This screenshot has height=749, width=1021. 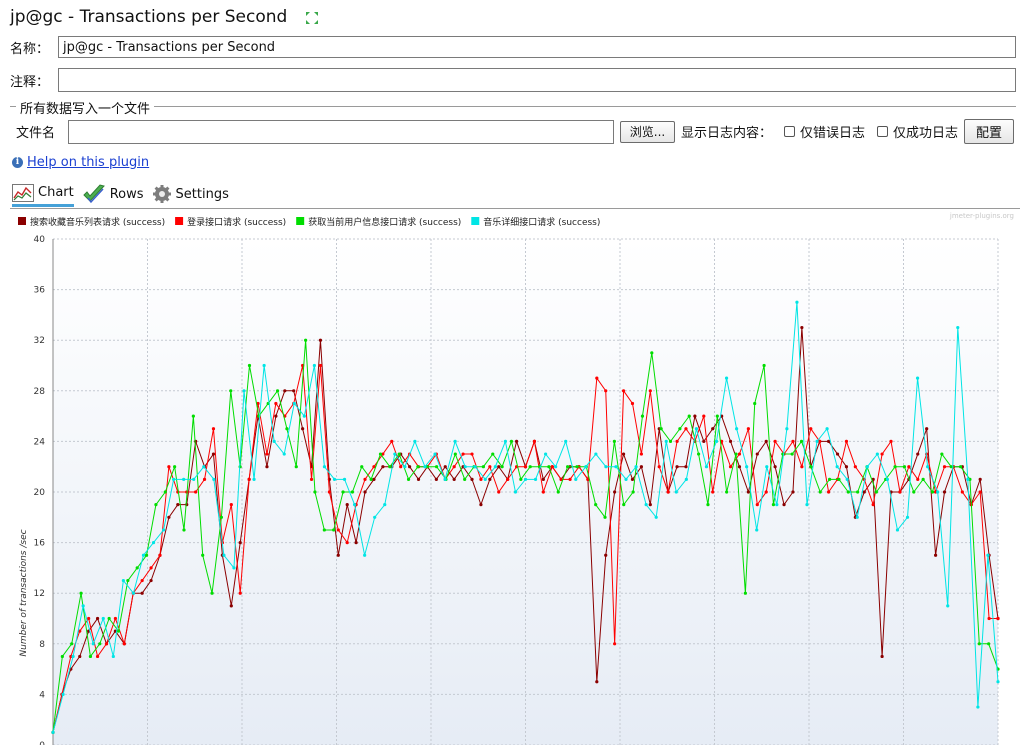 I want to click on errors-only-checkbox, so click(x=790, y=131).